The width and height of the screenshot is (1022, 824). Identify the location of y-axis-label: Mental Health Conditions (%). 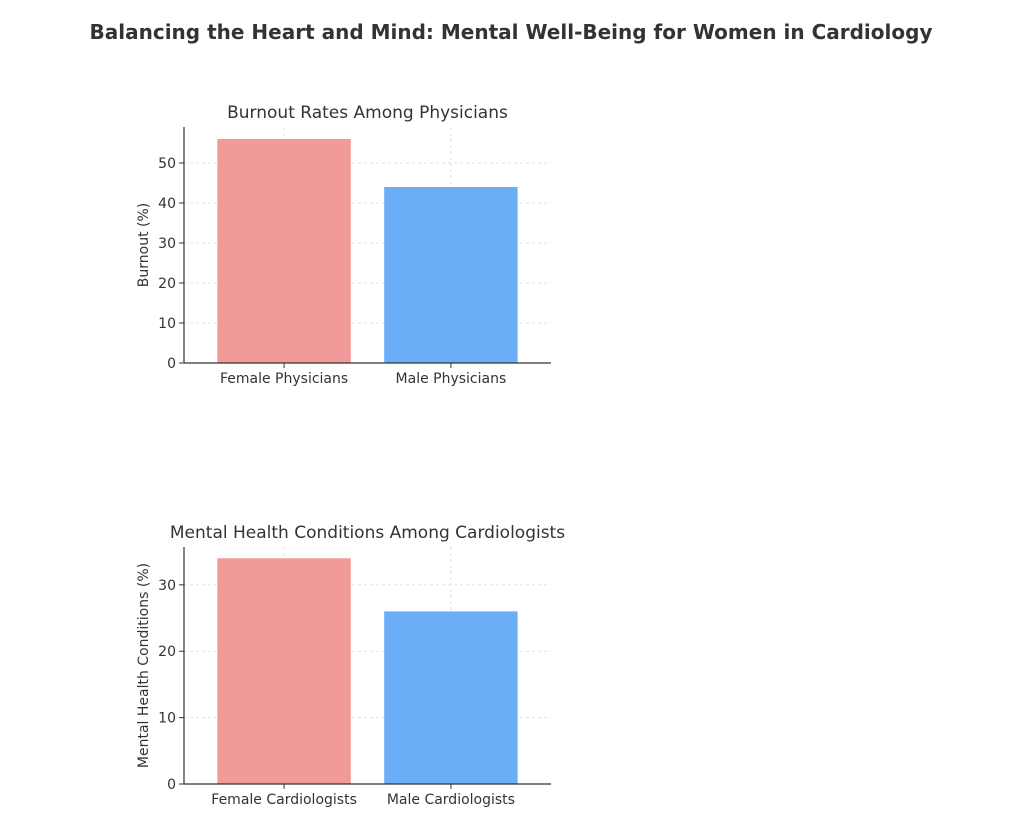
(144, 665).